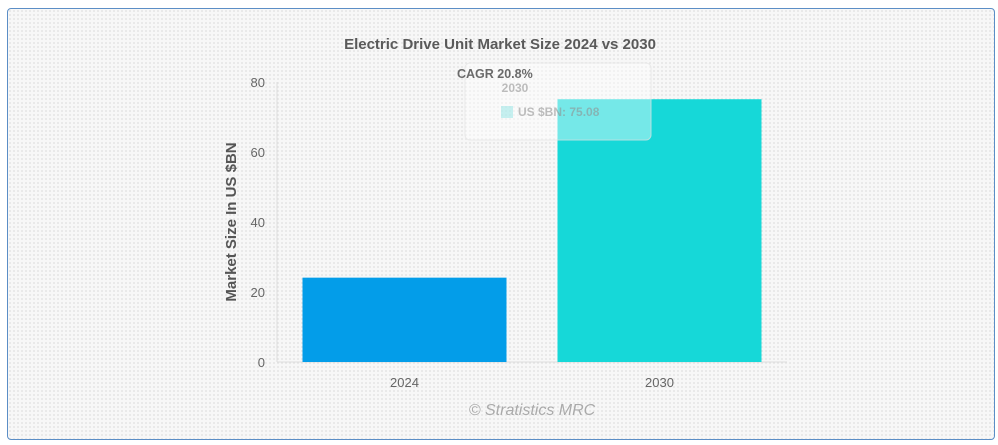  What do you see at coordinates (532, 410) in the screenshot?
I see `watermark: © Stratistics MRC` at bounding box center [532, 410].